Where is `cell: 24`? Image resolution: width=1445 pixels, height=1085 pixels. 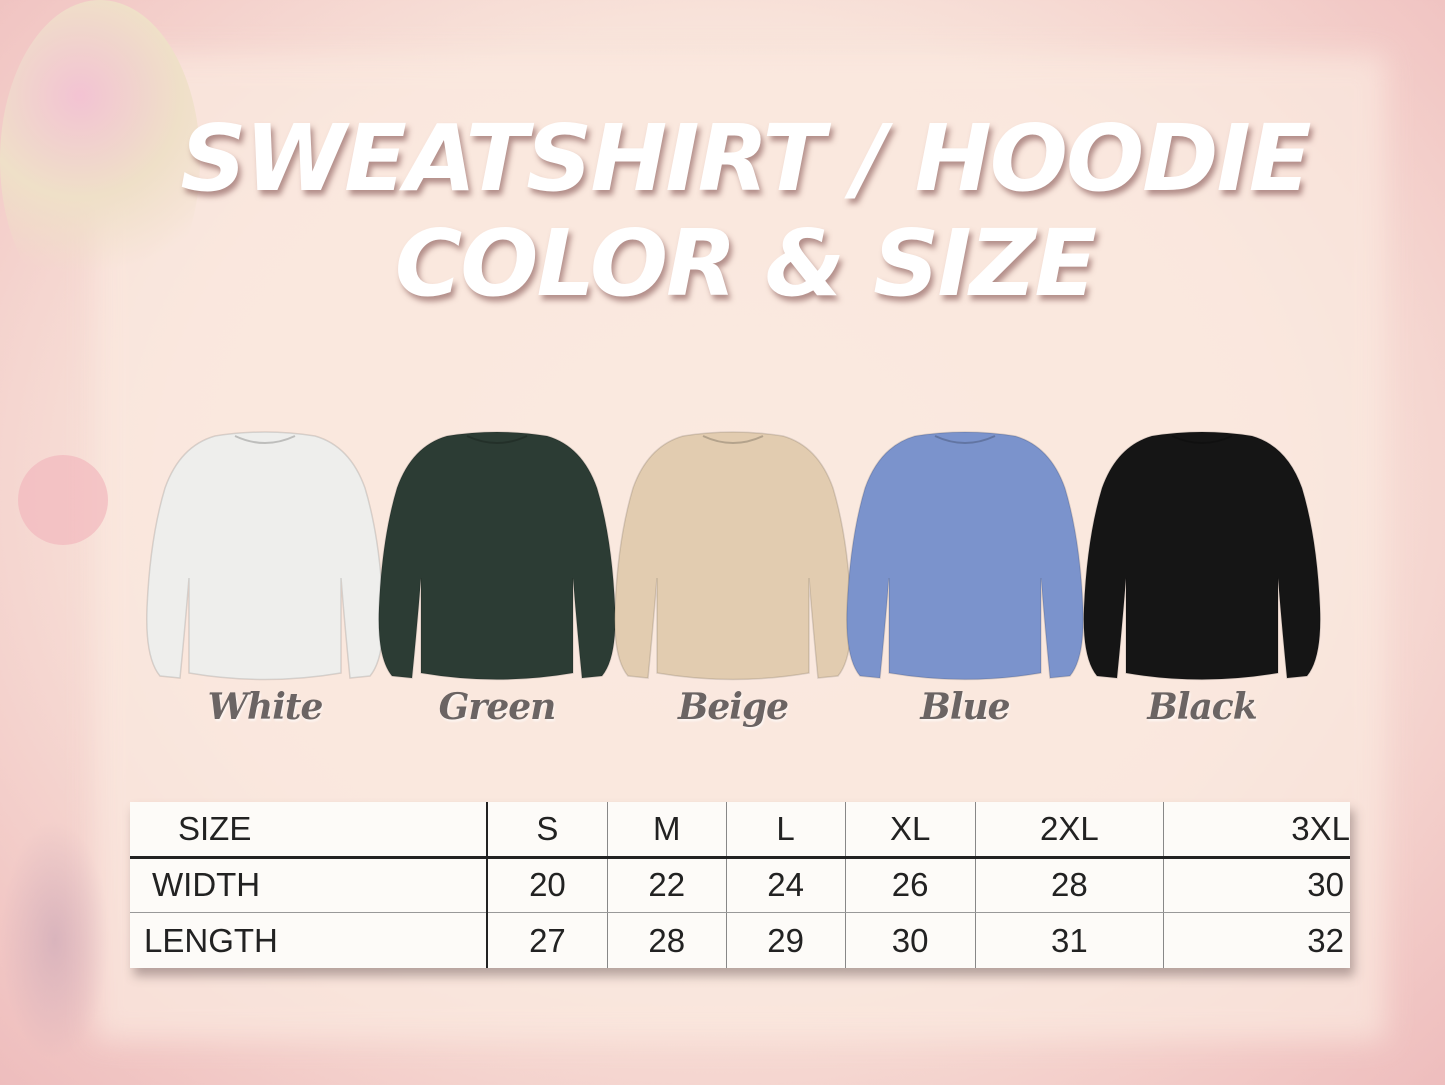
cell: 24 is located at coordinates (785, 885).